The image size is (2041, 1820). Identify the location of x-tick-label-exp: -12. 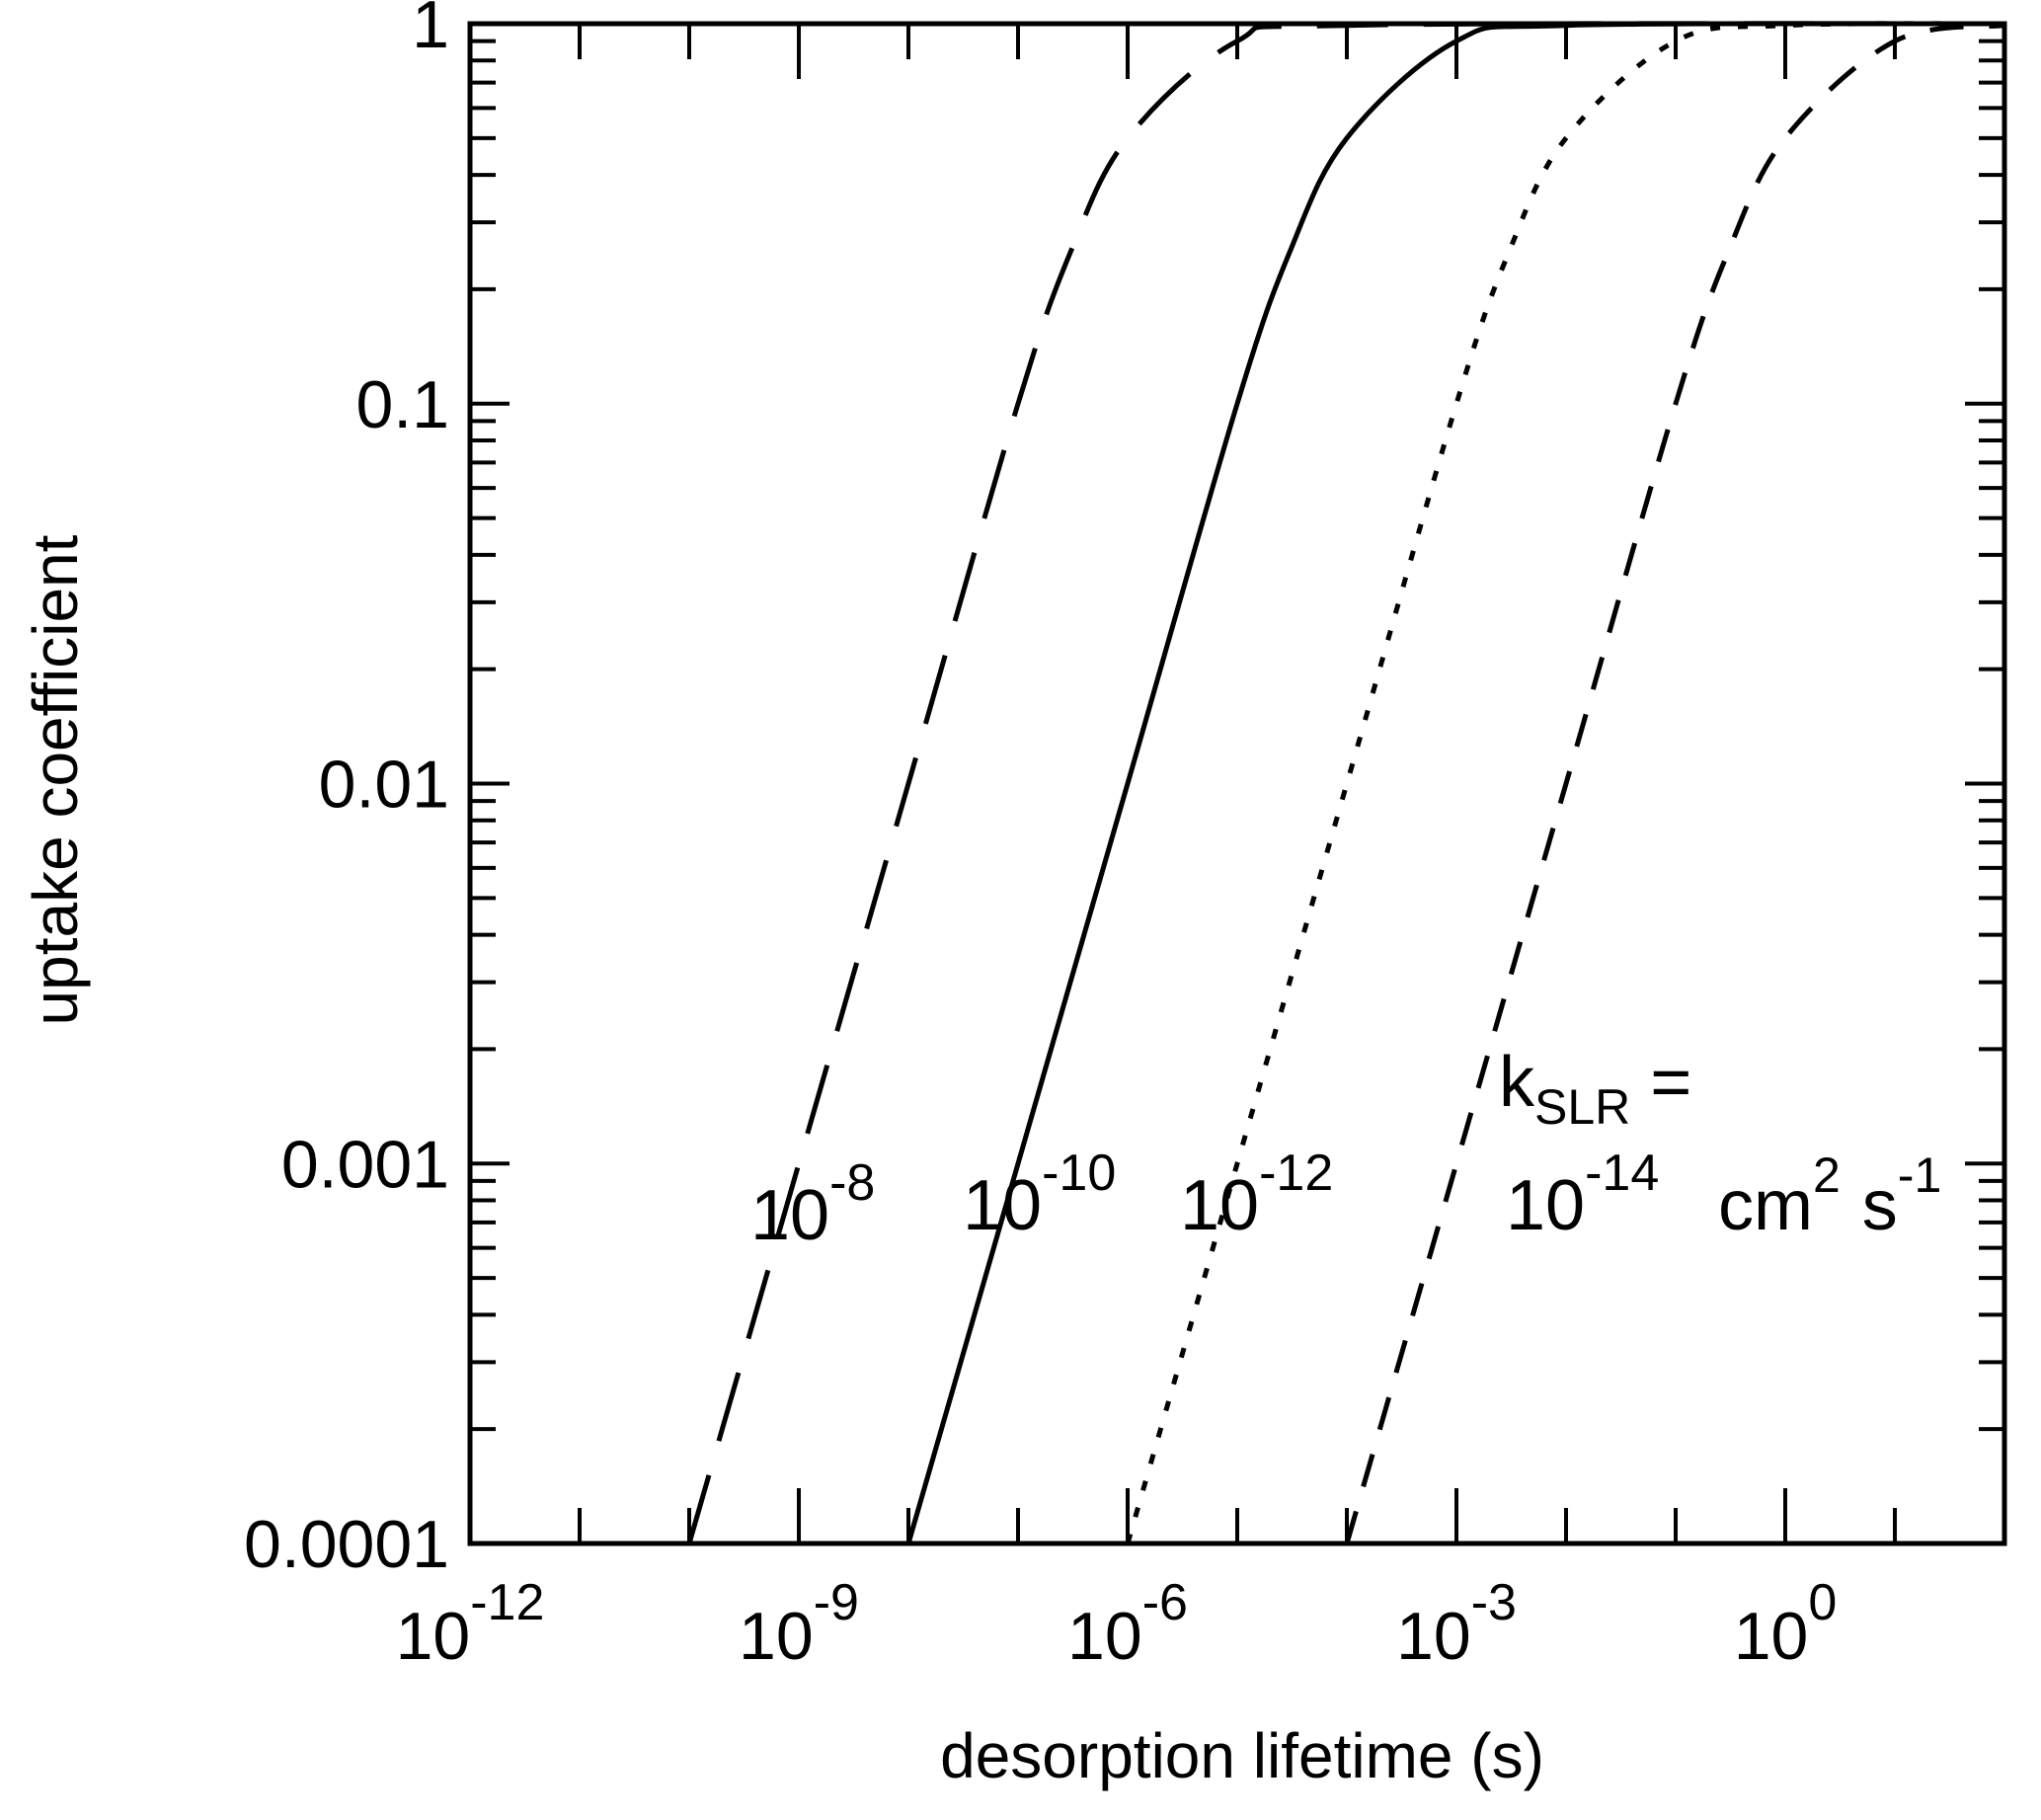
(507, 1602).